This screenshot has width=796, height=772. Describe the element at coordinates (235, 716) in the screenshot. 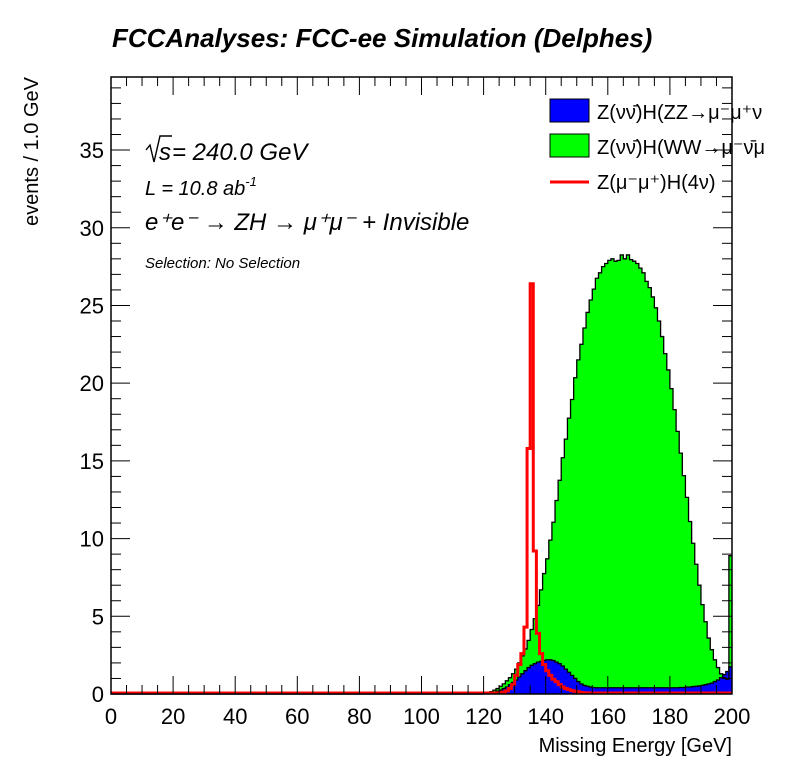

I see `x-tick-label: 40` at that location.